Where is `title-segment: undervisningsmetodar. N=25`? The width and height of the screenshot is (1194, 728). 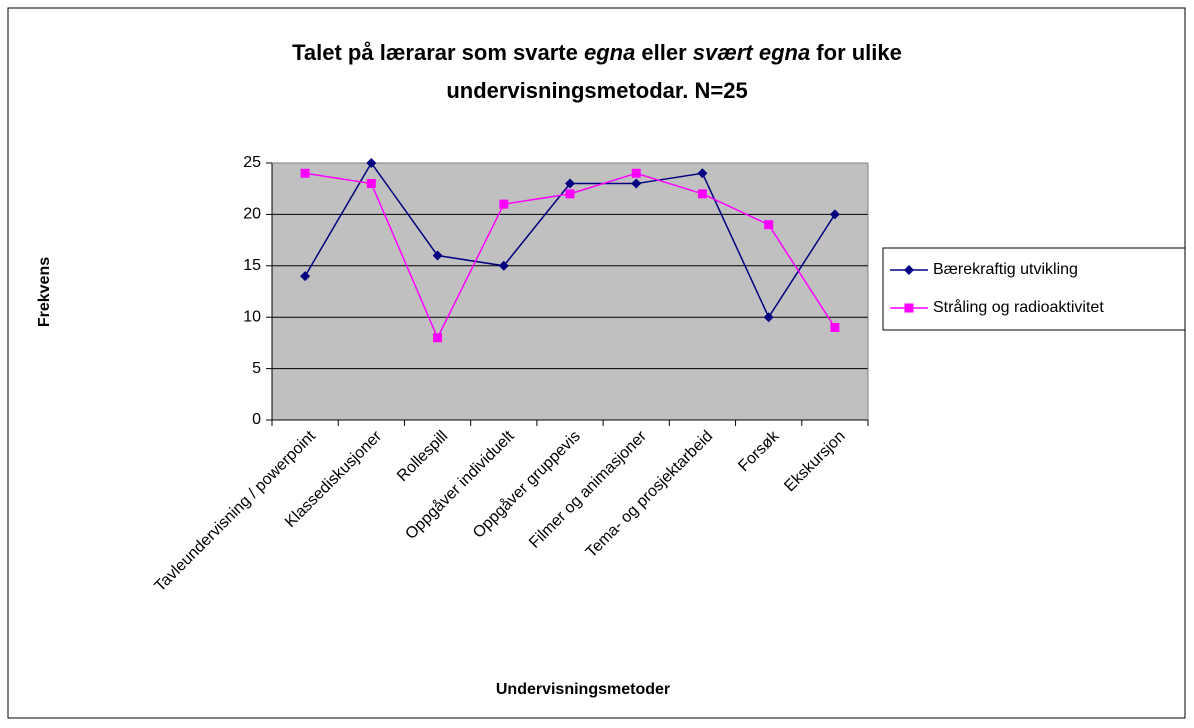
title-segment: undervisningsmetodar. N=25 is located at coordinates (596, 90).